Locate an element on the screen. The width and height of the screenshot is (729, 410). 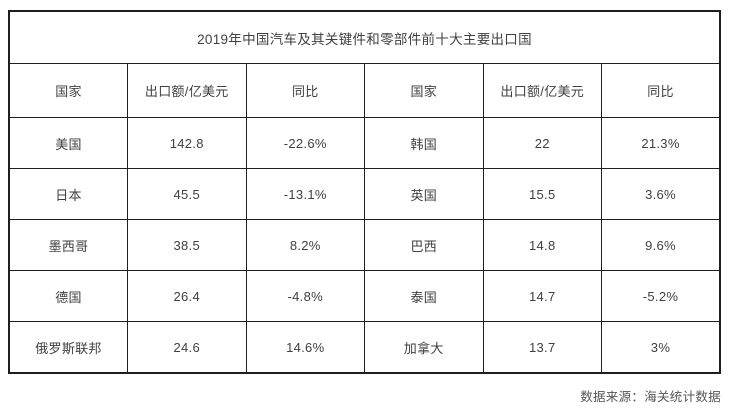
table-row: 德国 26.4 -4.8% 泰国 14.7 -5.2% is located at coordinates (364, 296).